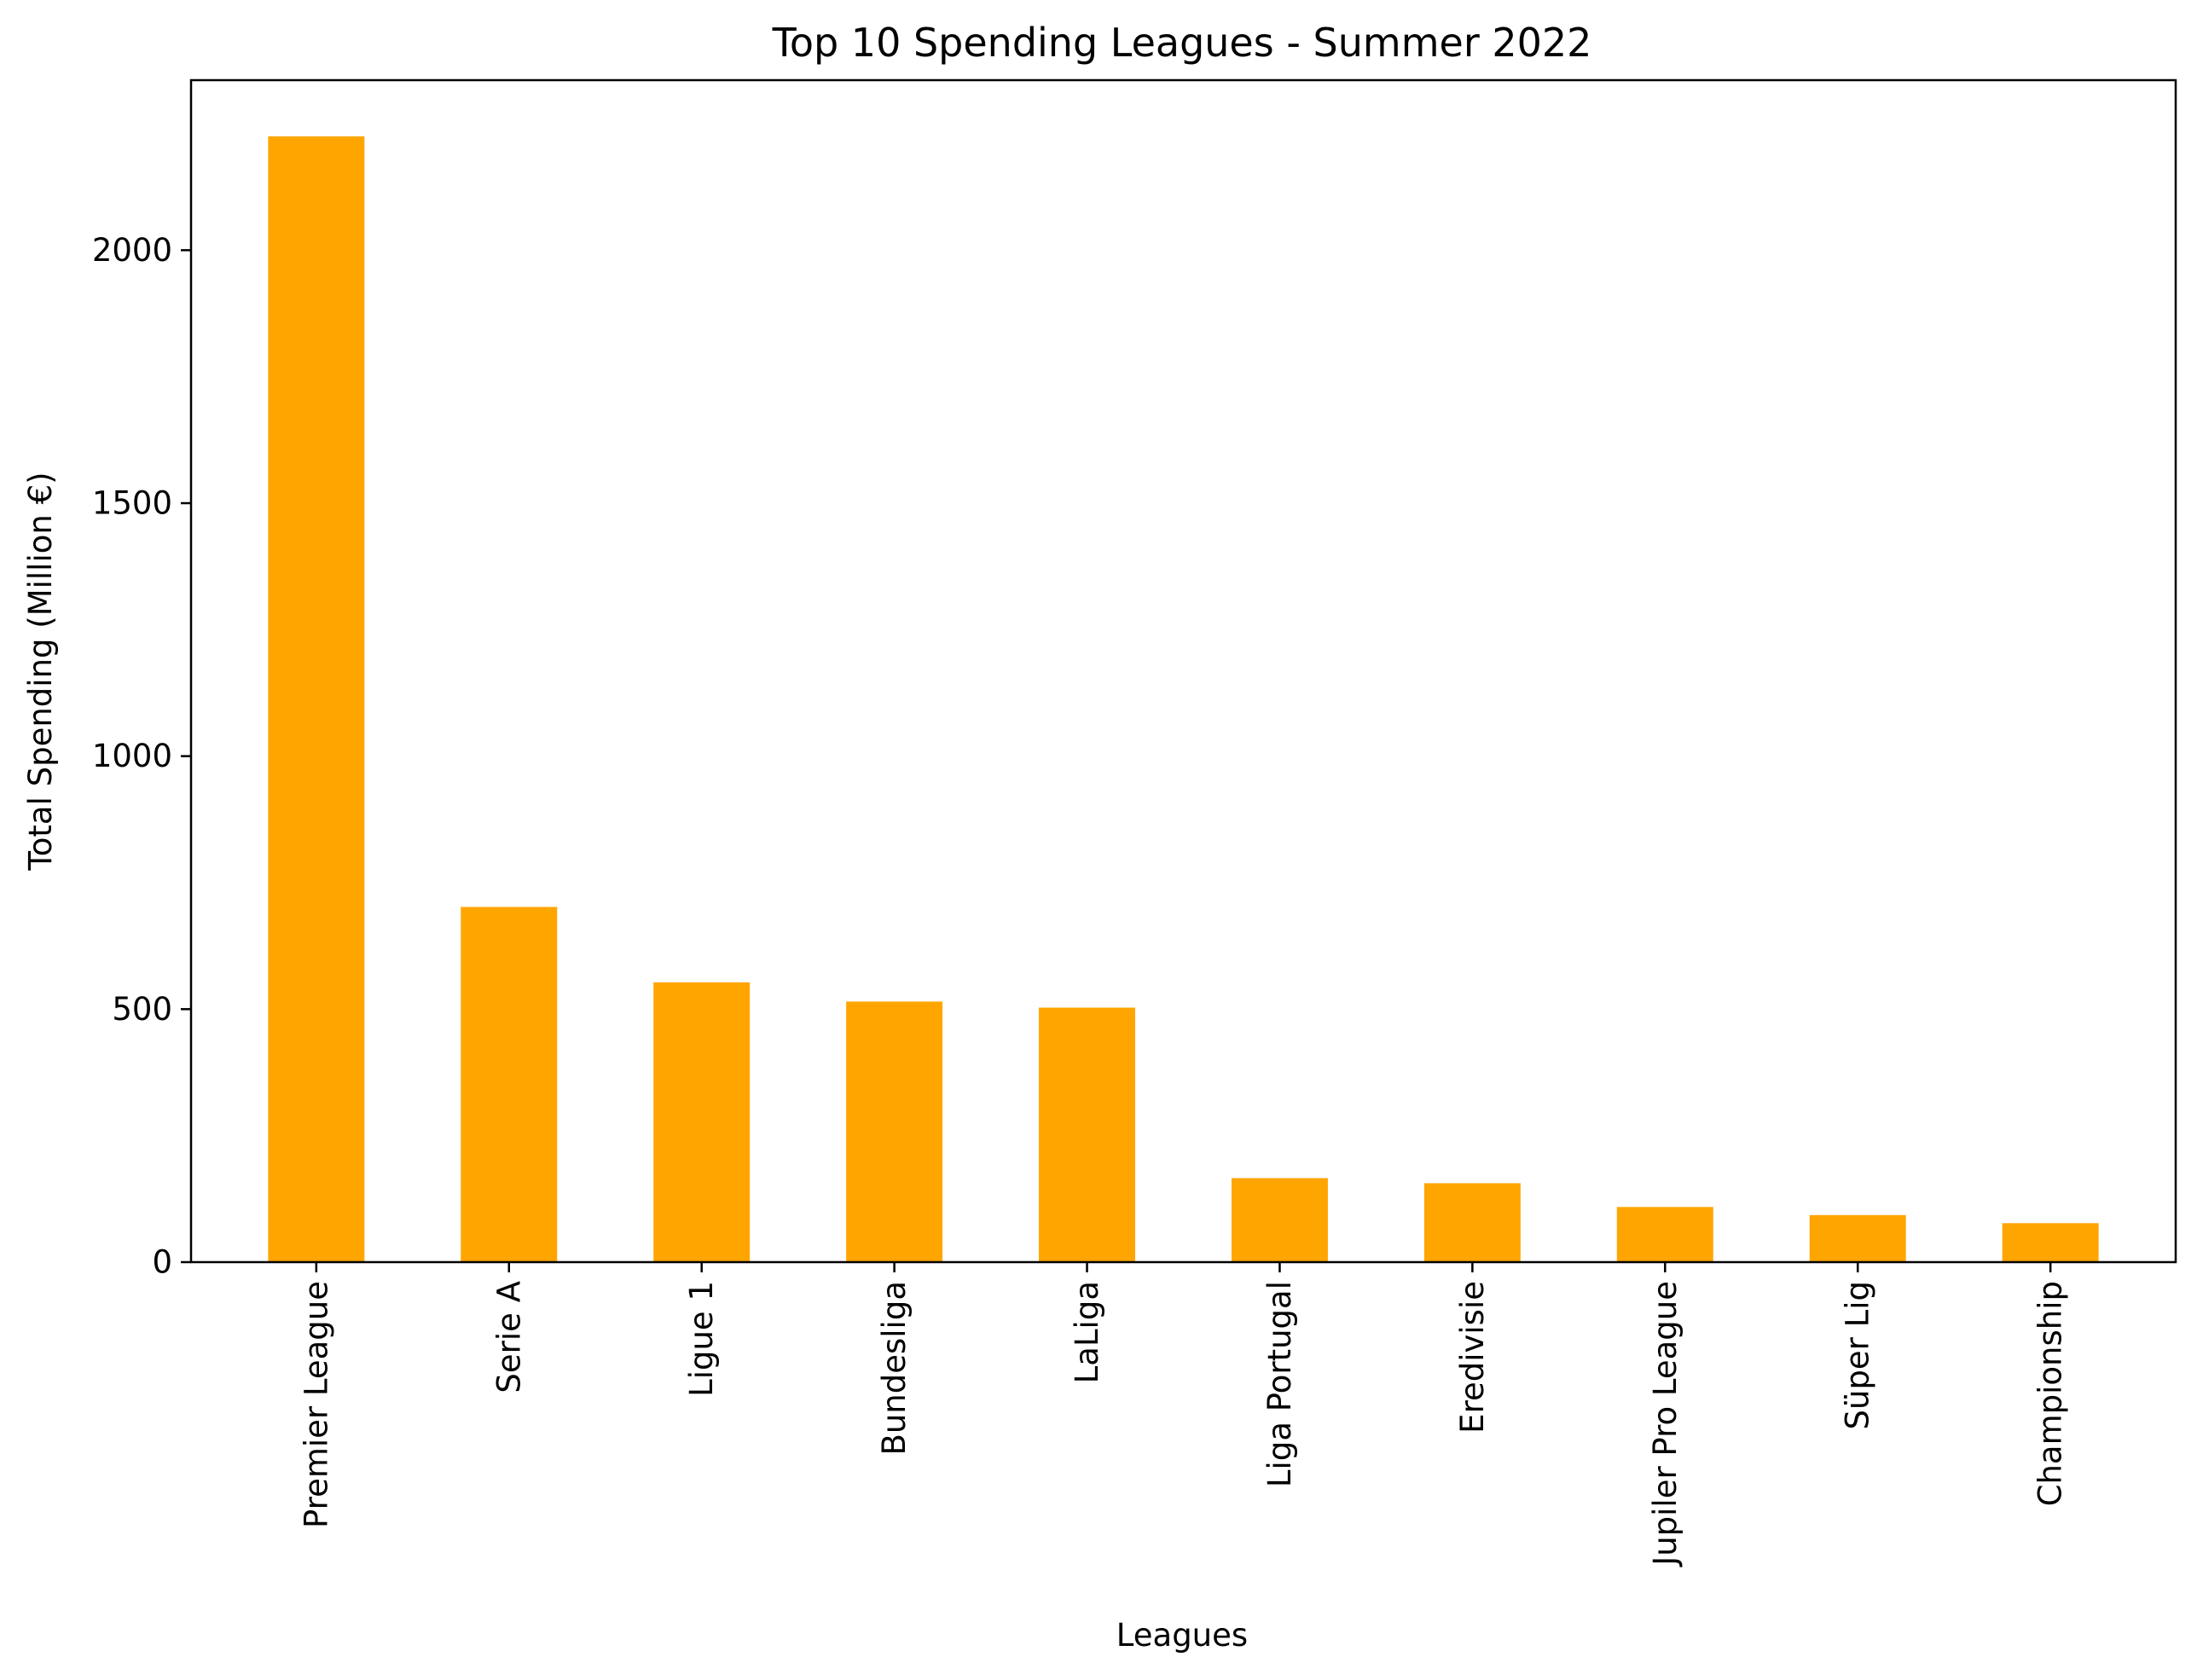 Image resolution: width=2197 pixels, height=1680 pixels. I want to click on x-tick-label-7: Jupiler Pro League, so click(1666, 1424).